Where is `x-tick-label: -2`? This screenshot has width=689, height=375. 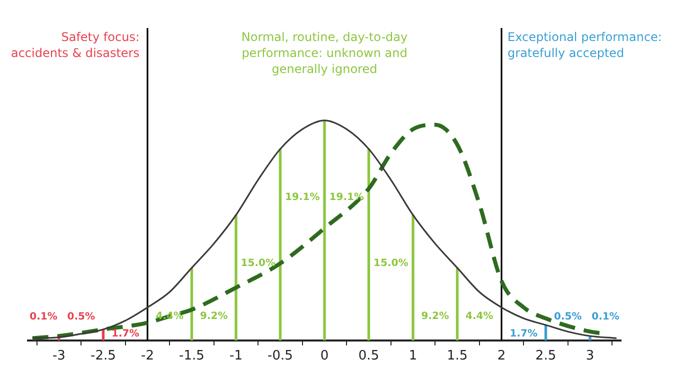 x-tick-label: -2 is located at coordinates (147, 356).